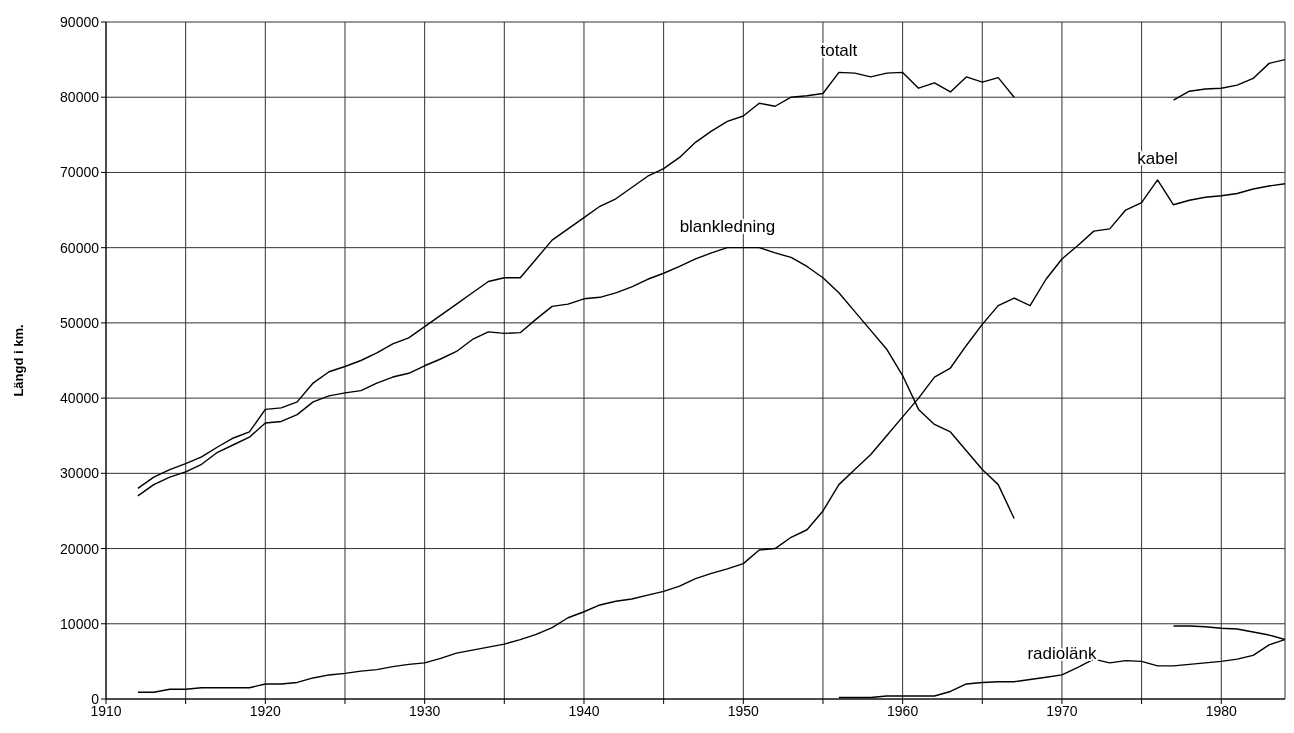 This screenshot has width=1294, height=733. Describe the element at coordinates (1062, 653) in the screenshot. I see `series-label: radiolänk` at that location.